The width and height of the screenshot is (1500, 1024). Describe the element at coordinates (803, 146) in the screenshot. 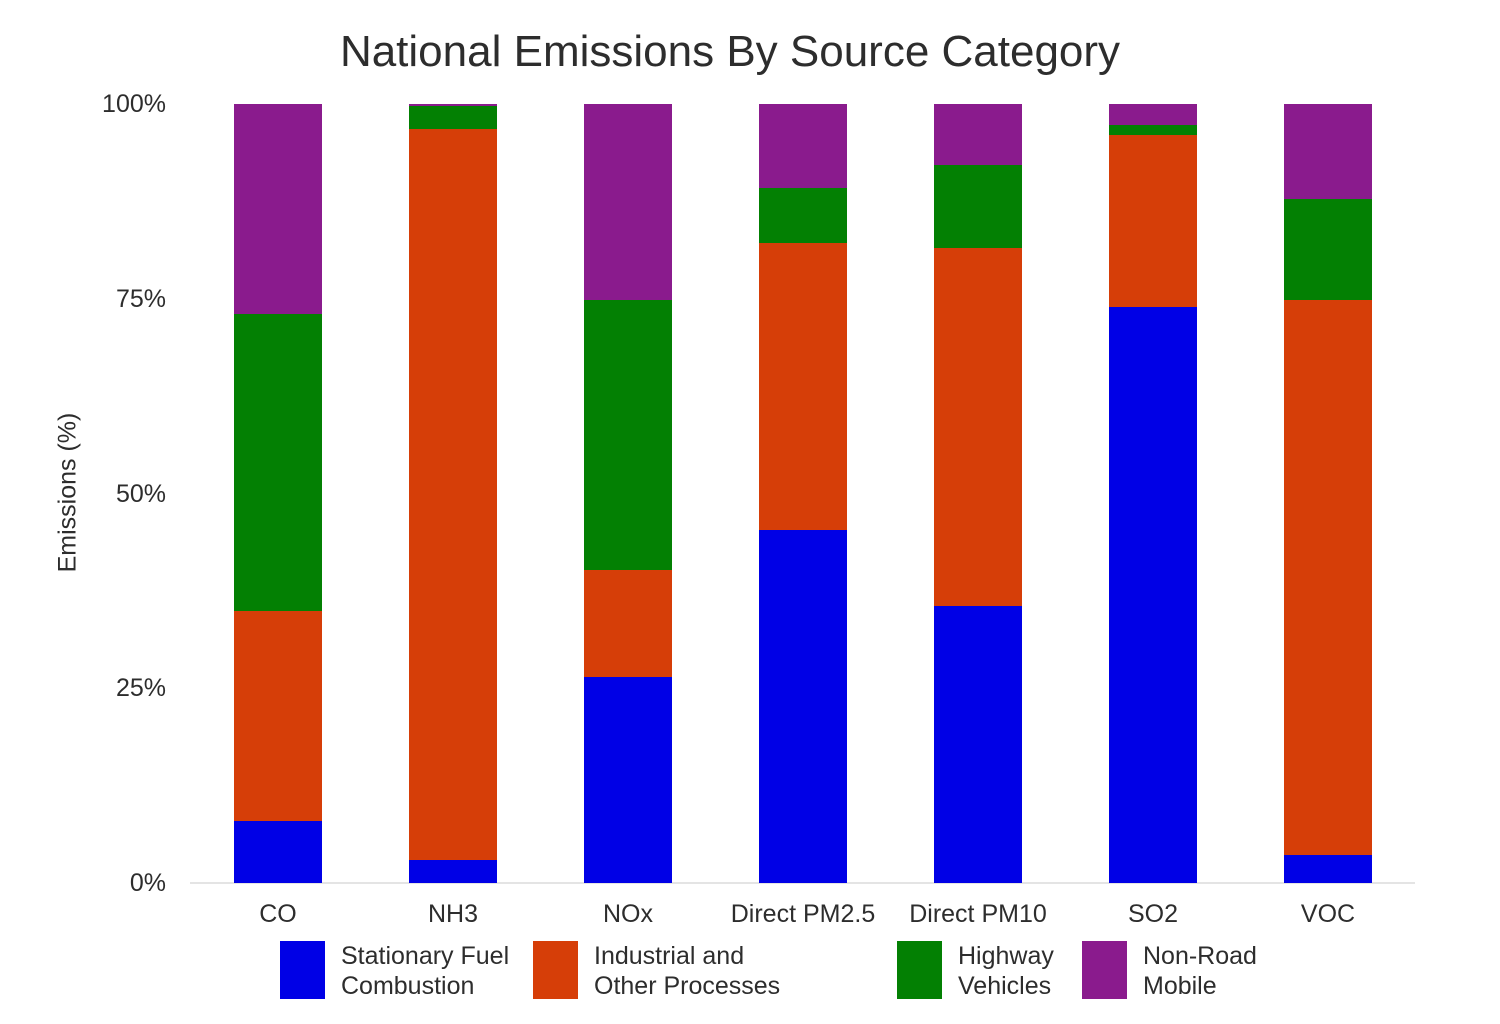

I see `bar-segment-direct-pm2-5-non-road-mobile` at that location.